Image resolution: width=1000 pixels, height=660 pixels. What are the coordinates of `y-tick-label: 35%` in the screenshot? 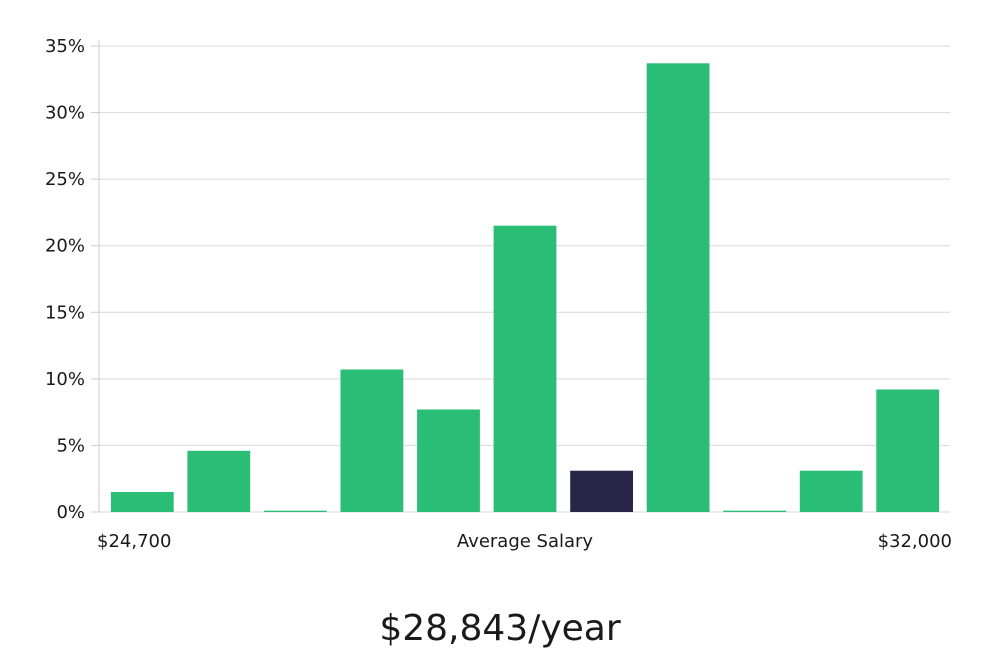 It's located at (65, 46).